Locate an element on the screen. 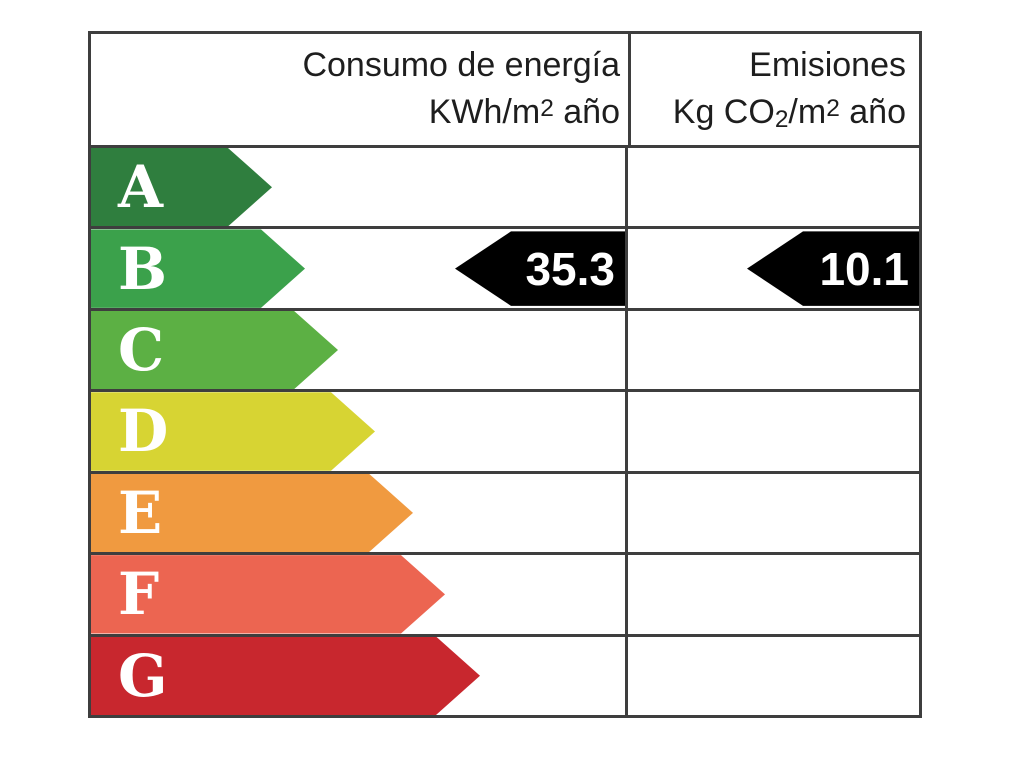  rating-row-f: F is located at coordinates (505, 596).